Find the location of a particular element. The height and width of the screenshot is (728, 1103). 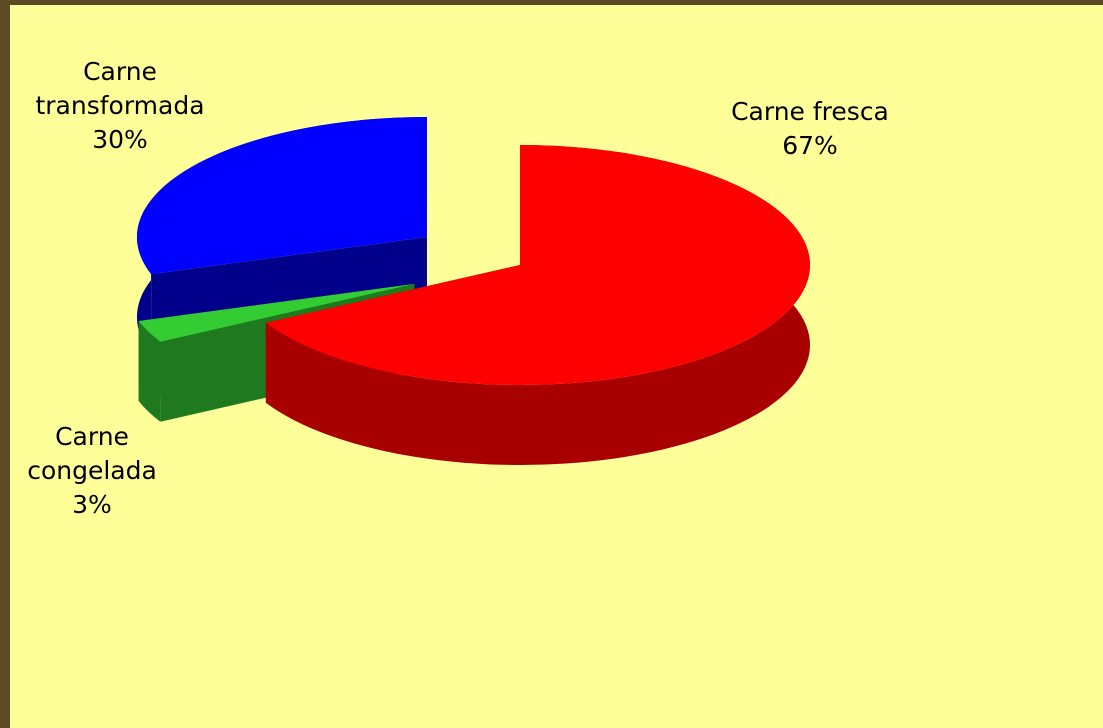

category-label: Carne fresca is located at coordinates (810, 111).